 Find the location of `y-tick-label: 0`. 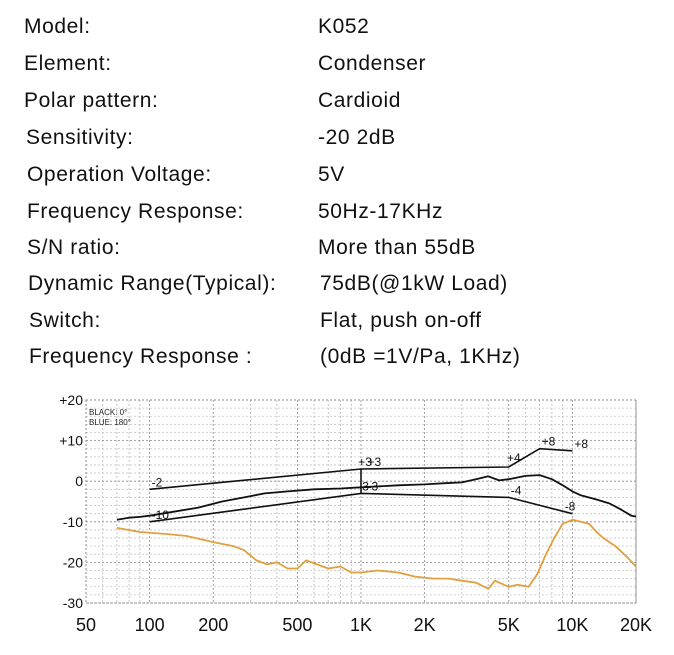

y-tick-label: 0 is located at coordinates (79, 481).